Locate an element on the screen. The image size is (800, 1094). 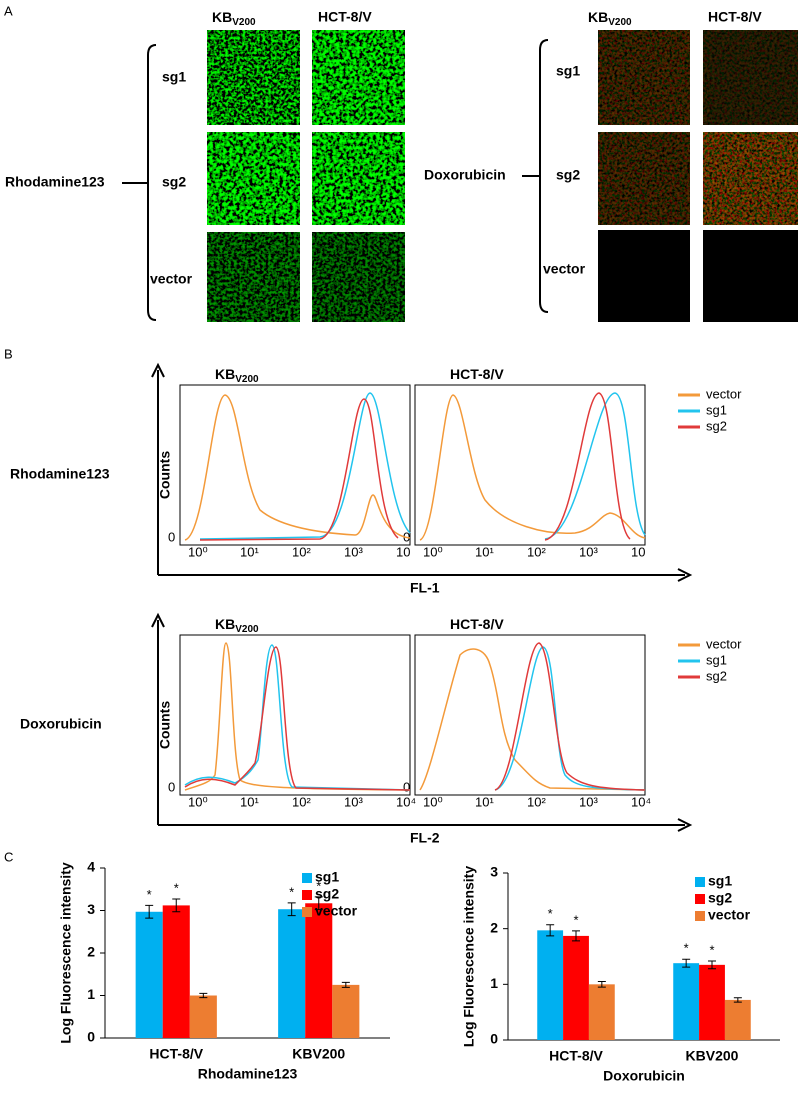
label-sub: V200 is located at coordinates (620, 22).